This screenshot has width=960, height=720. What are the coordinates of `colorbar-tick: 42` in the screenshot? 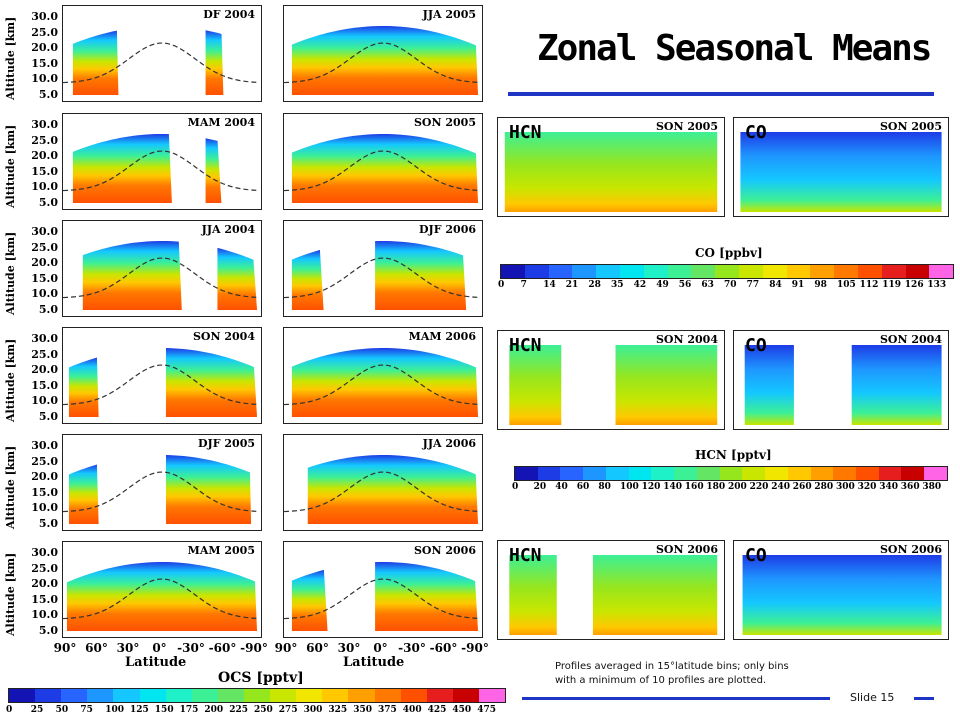 It's located at (640, 285).